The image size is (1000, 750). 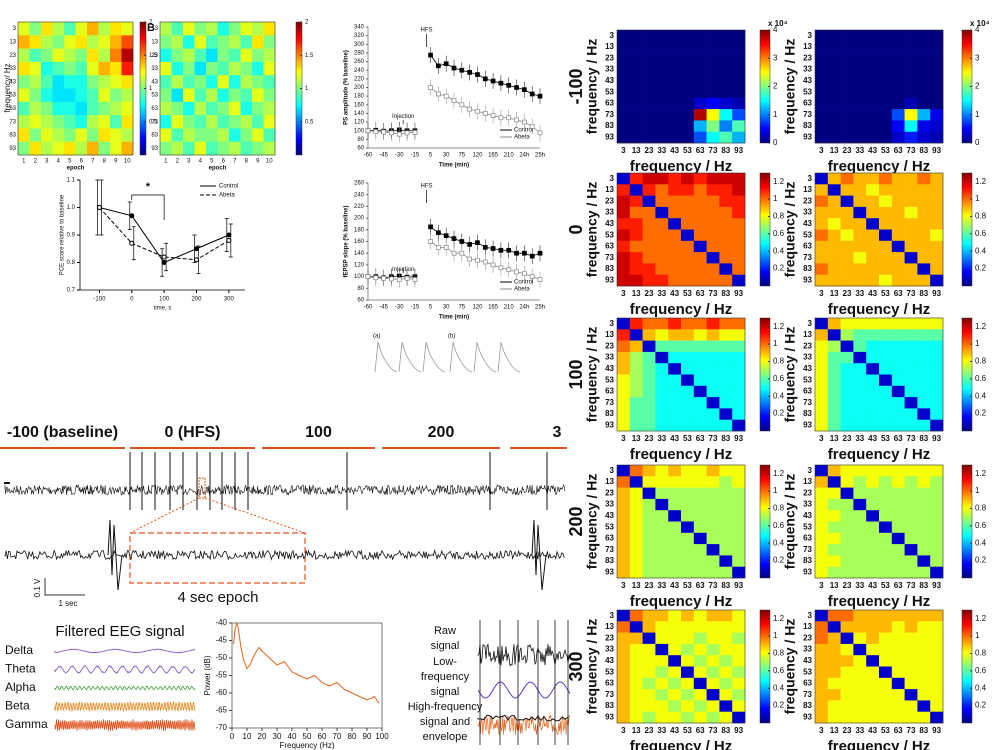 I want to click on epoch-caption: 4 sec epoch, so click(x=218, y=597).